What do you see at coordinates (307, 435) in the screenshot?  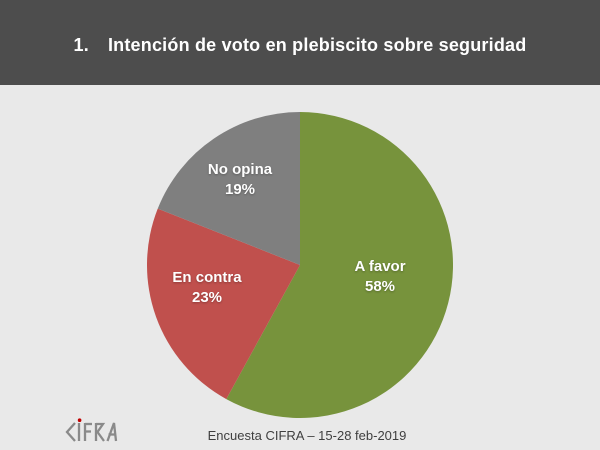 I see `source-caption: Encuesta CIFRA – 15-28 feb-2019` at bounding box center [307, 435].